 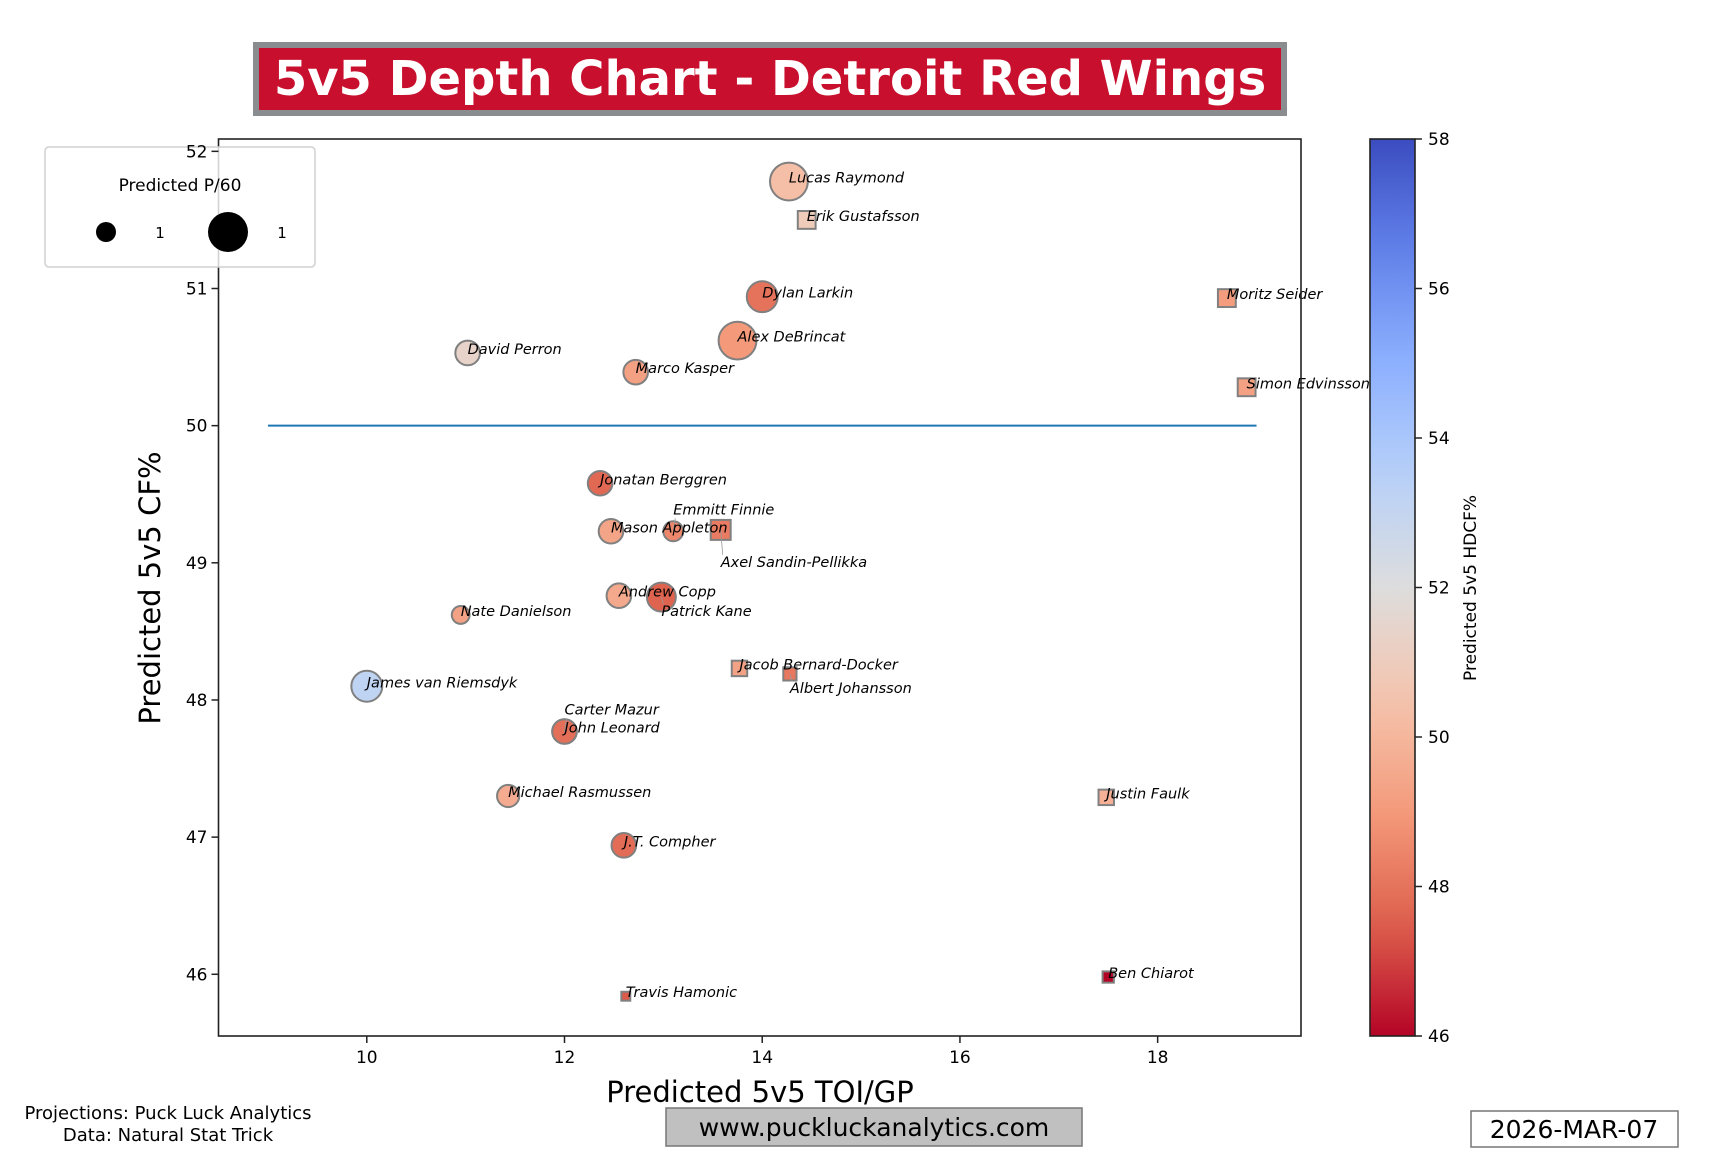 I want to click on point-nate-danielson, so click(x=460, y=615).